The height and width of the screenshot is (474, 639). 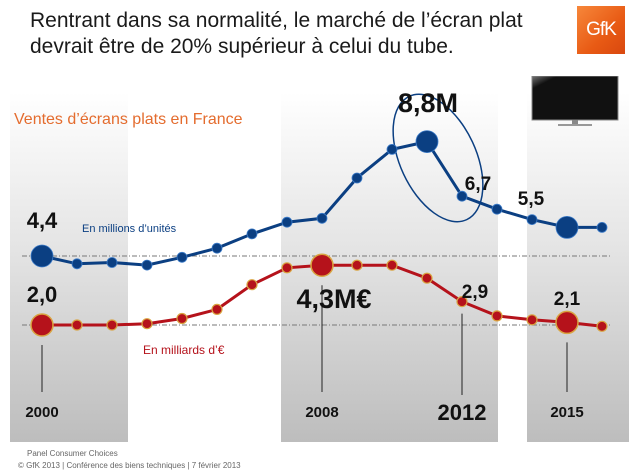 What do you see at coordinates (531, 199) in the screenshot?
I see `value-label-units-2015: 5,5` at bounding box center [531, 199].